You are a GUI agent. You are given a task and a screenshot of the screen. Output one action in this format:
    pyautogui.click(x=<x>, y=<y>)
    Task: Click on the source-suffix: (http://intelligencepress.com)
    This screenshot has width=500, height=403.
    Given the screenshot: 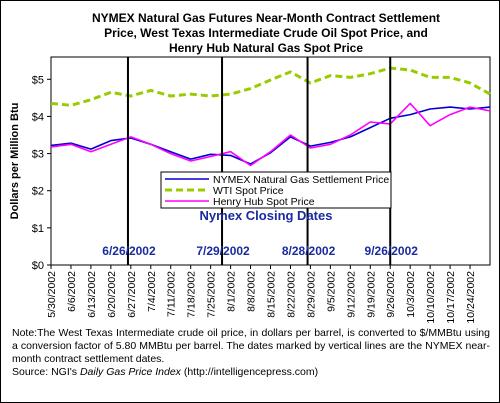 What is the action you would take?
    pyautogui.click(x=249, y=372)
    